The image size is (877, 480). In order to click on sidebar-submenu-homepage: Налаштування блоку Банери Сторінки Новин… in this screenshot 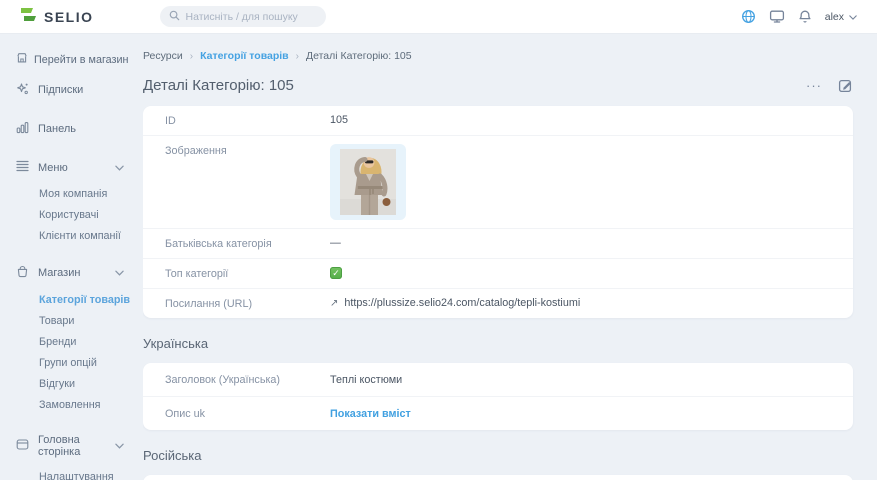, I will do `click(69, 473)`.